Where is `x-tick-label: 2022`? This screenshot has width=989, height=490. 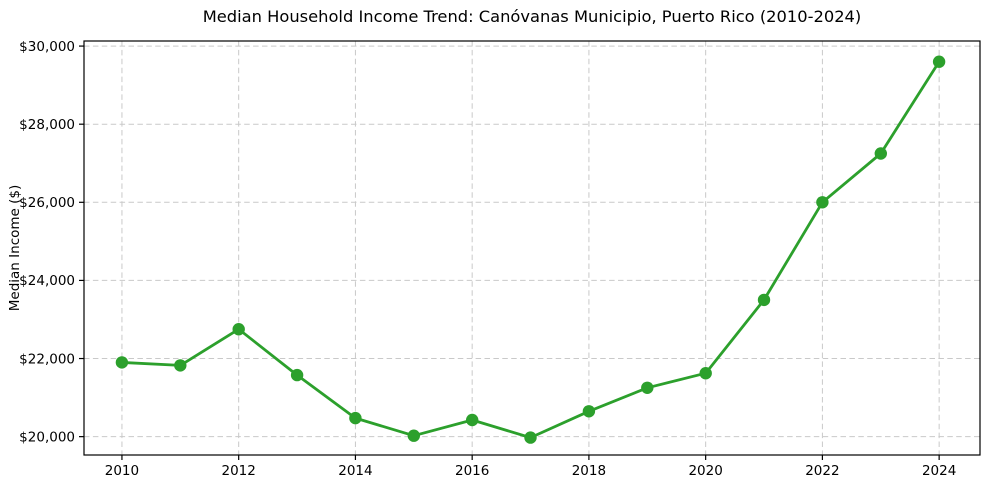
x-tick-label: 2022 is located at coordinates (822, 471).